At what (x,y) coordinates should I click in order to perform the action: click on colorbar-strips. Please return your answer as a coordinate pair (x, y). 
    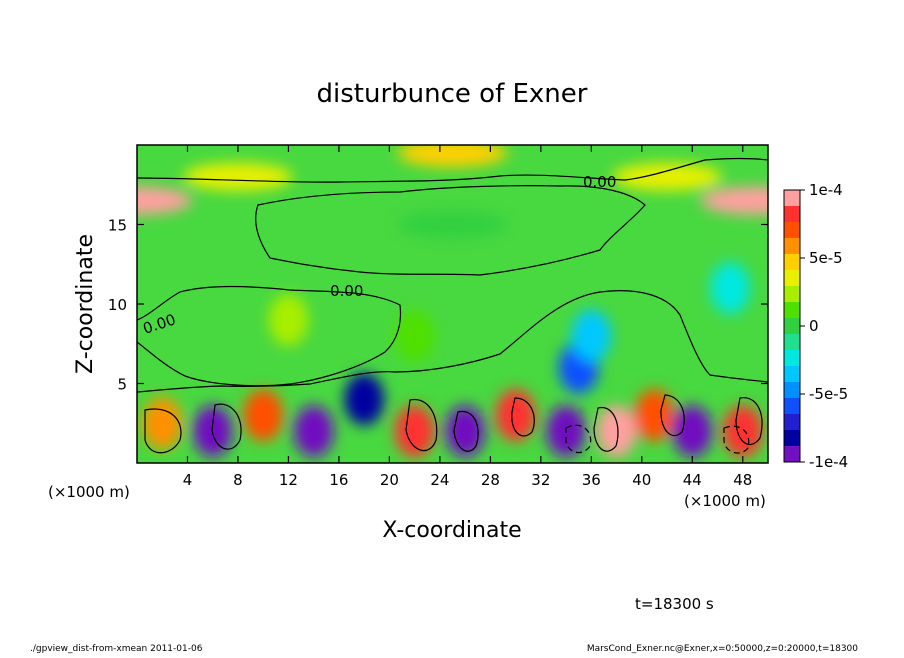
    Looking at the image, I should click on (792, 326).